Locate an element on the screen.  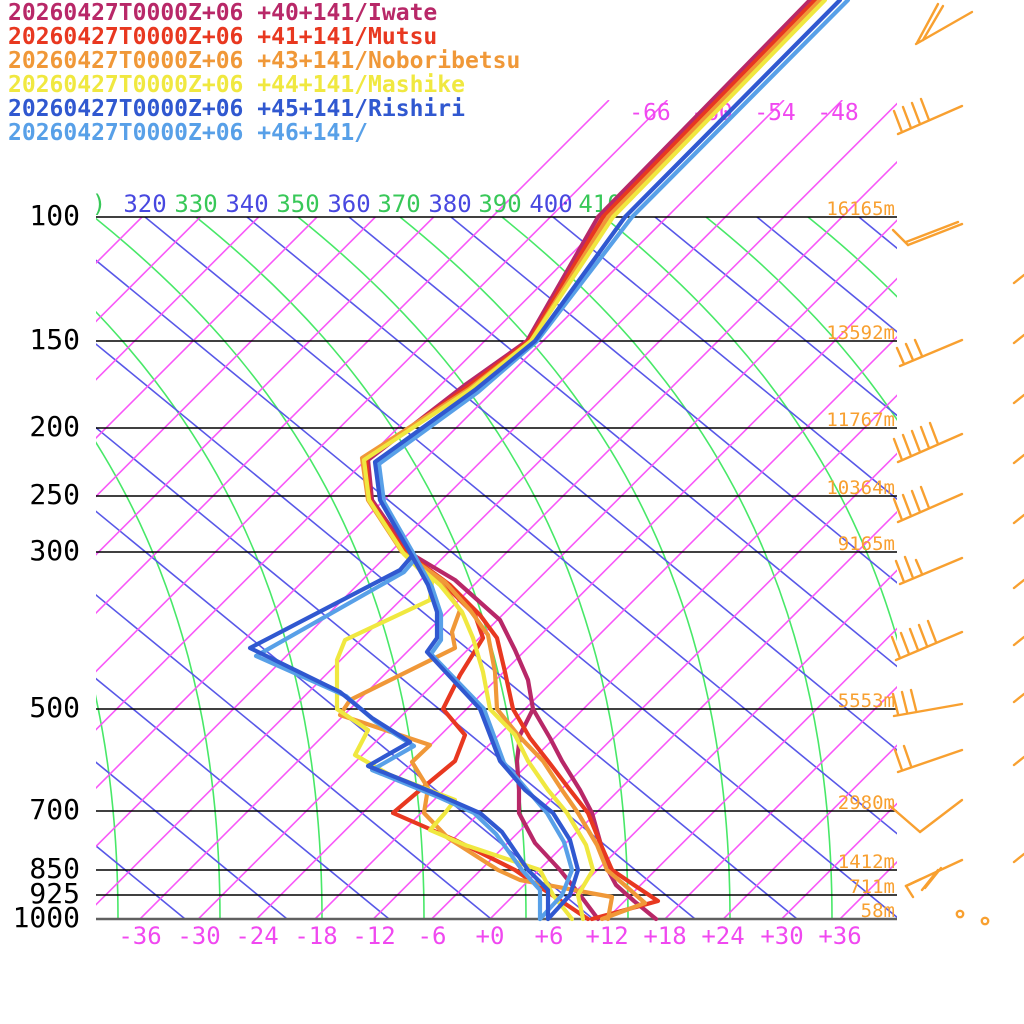
altitude-label-10364m: 10364m is located at coordinates (860, 488).